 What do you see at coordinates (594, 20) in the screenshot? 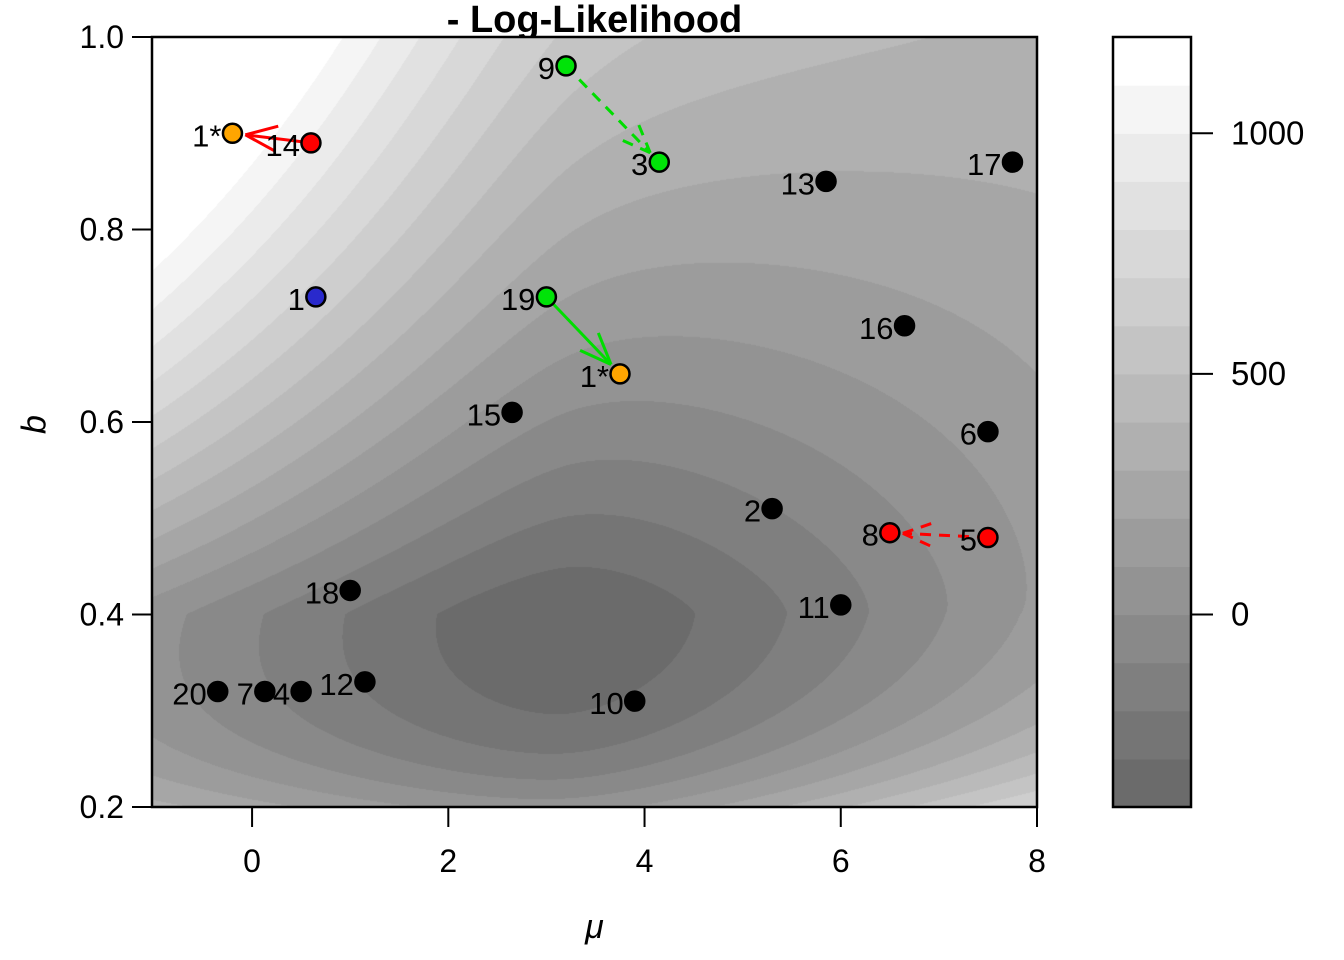
I see `page-title: - Log-Likelihood` at bounding box center [594, 20].